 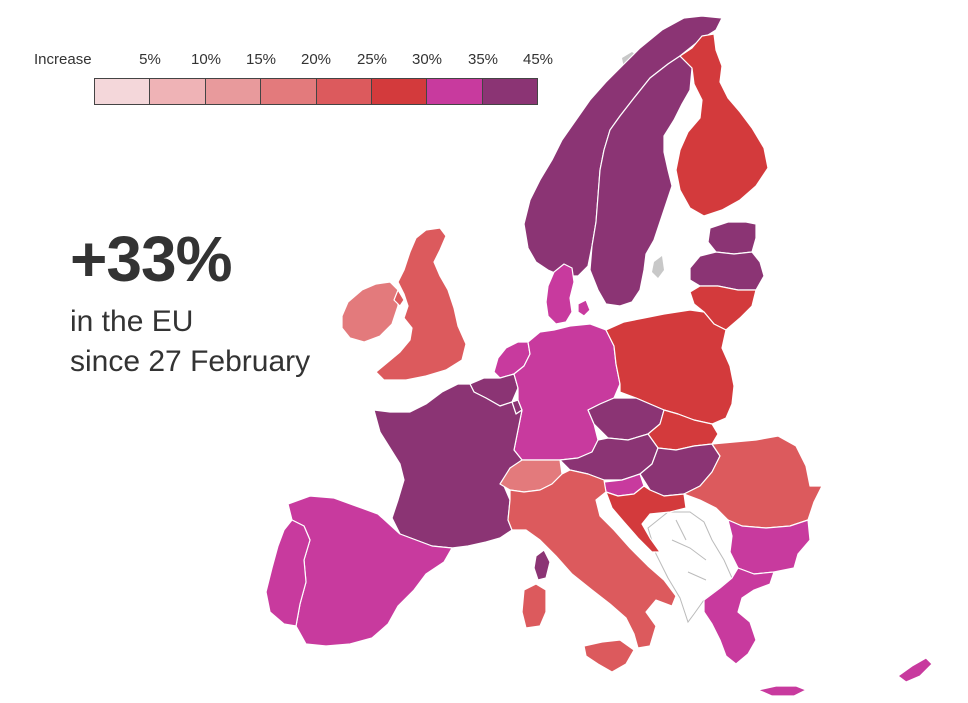 I want to click on eu-increase-value: +33%, so click(x=151, y=259).